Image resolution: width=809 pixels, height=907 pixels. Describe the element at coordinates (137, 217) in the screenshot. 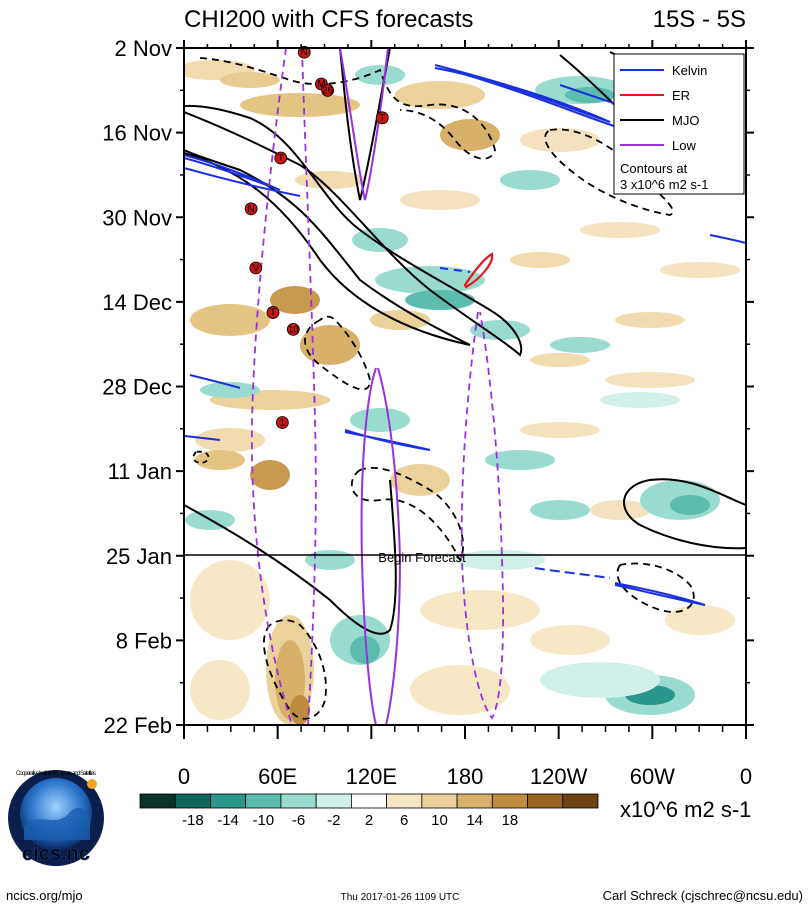

I see `y-tick-label: 30 Nov` at that location.